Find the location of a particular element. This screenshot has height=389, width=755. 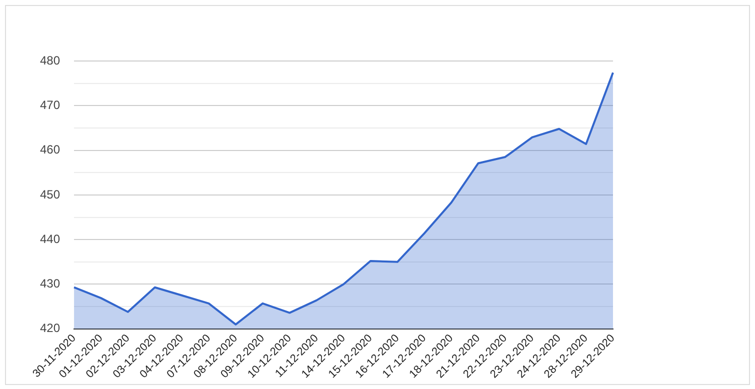

y-tick-label: 460 is located at coordinates (50, 149).